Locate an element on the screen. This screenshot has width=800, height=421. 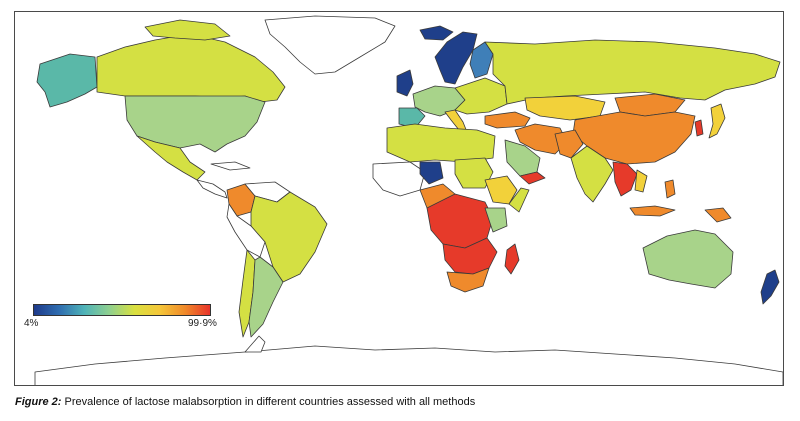
antarctic-peninsula is located at coordinates (255, 344).